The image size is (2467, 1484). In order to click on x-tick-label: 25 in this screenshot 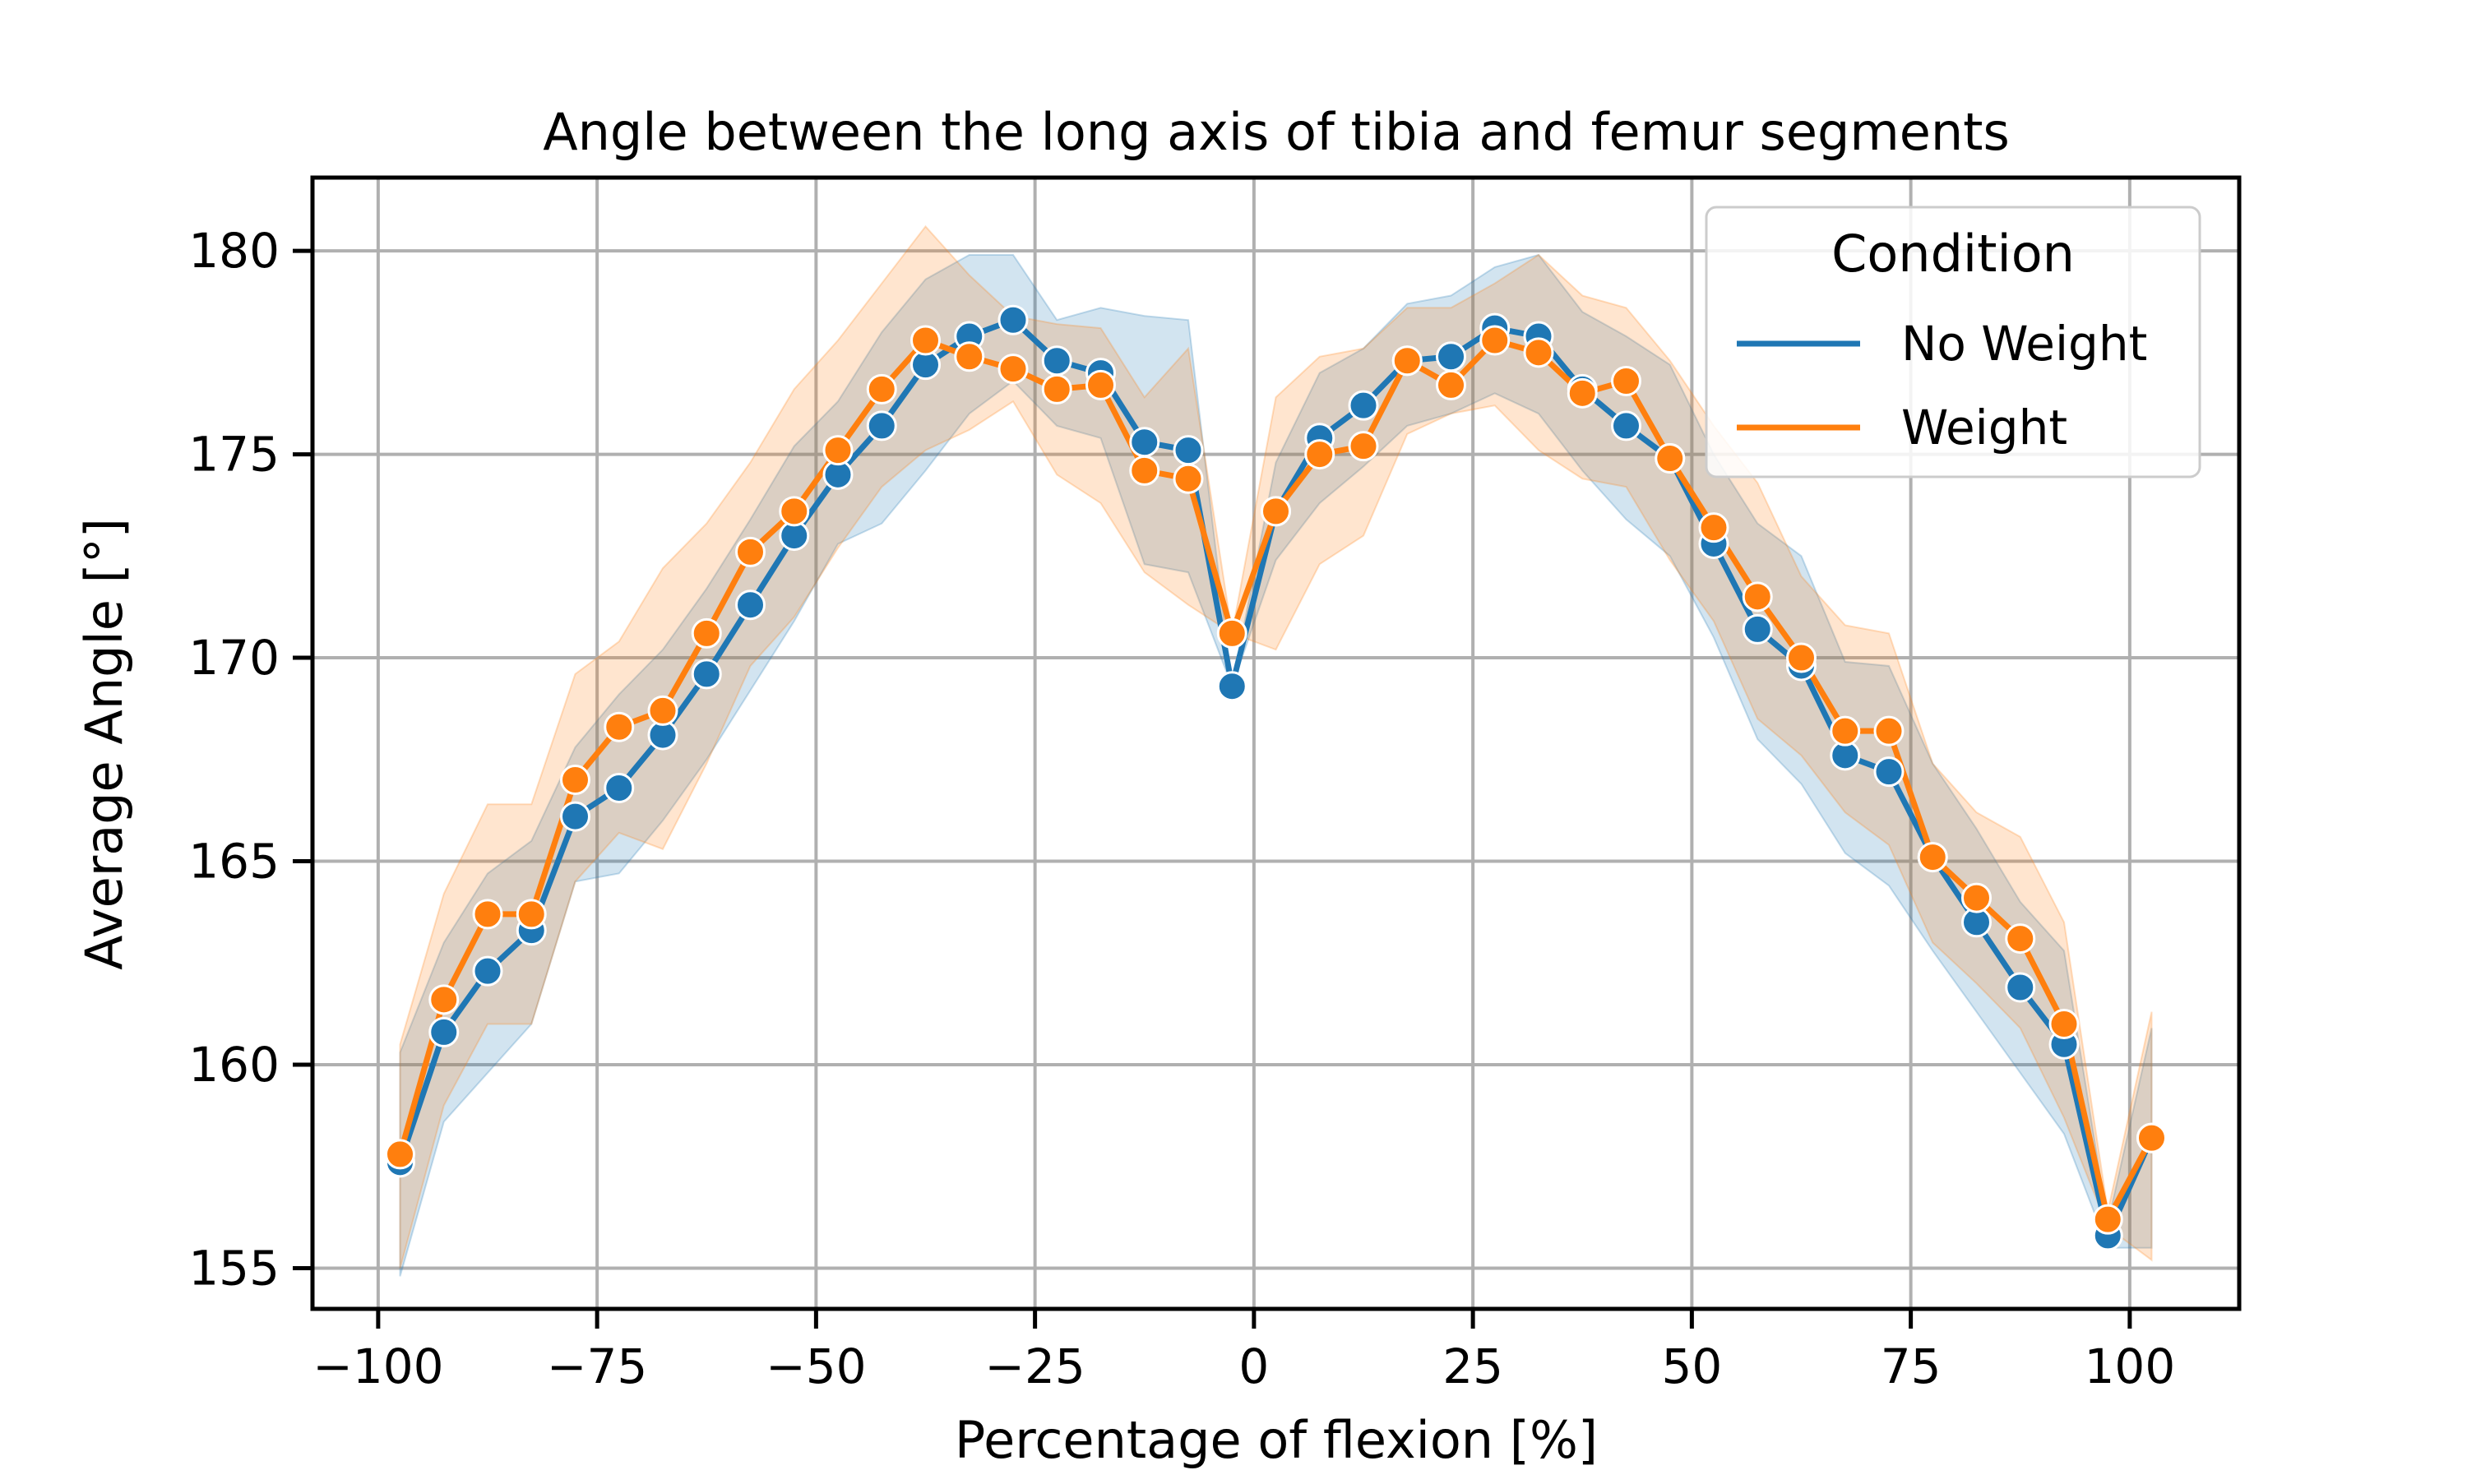, I will do `click(1472, 1366)`.